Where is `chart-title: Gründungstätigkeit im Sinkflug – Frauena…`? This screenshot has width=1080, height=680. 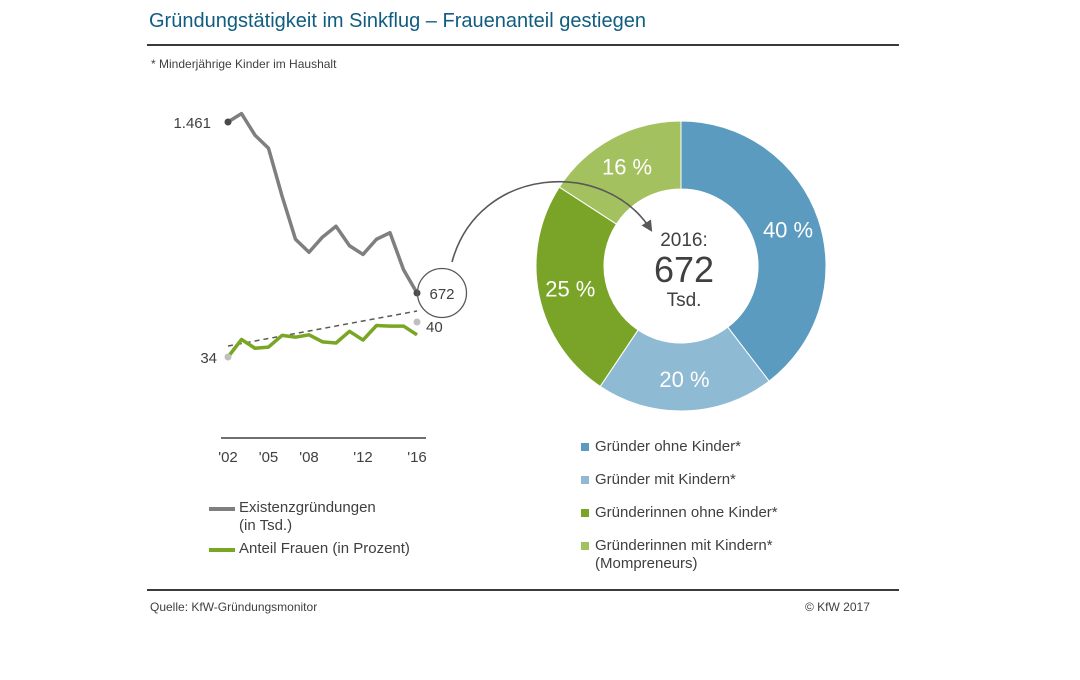 chart-title: Gründungstätigkeit im Sinkflug – Frauena… is located at coordinates (397, 21).